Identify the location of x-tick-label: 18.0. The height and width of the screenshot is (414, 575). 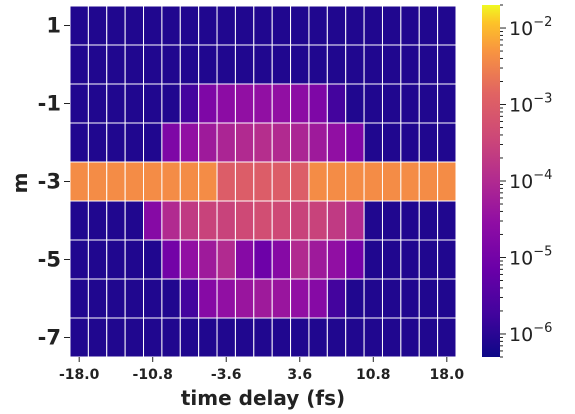
(447, 375).